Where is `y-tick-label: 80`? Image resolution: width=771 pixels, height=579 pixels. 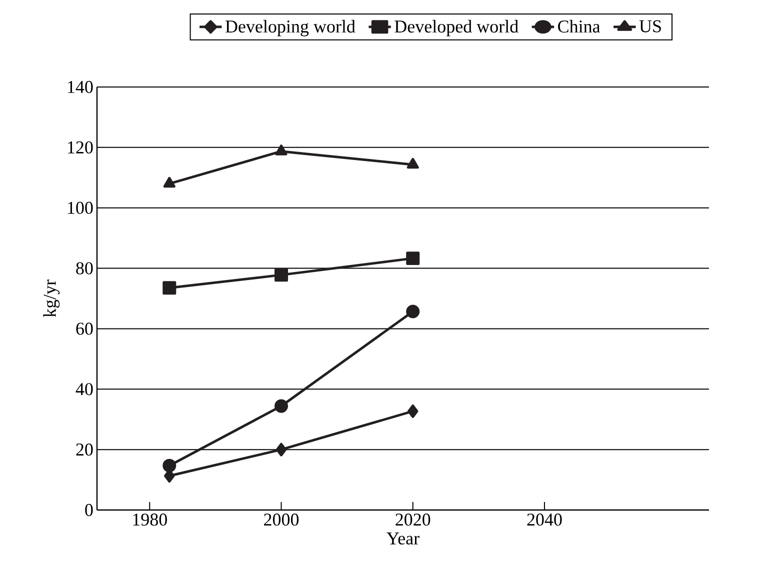
y-tick-label: 80 is located at coordinates (84, 268).